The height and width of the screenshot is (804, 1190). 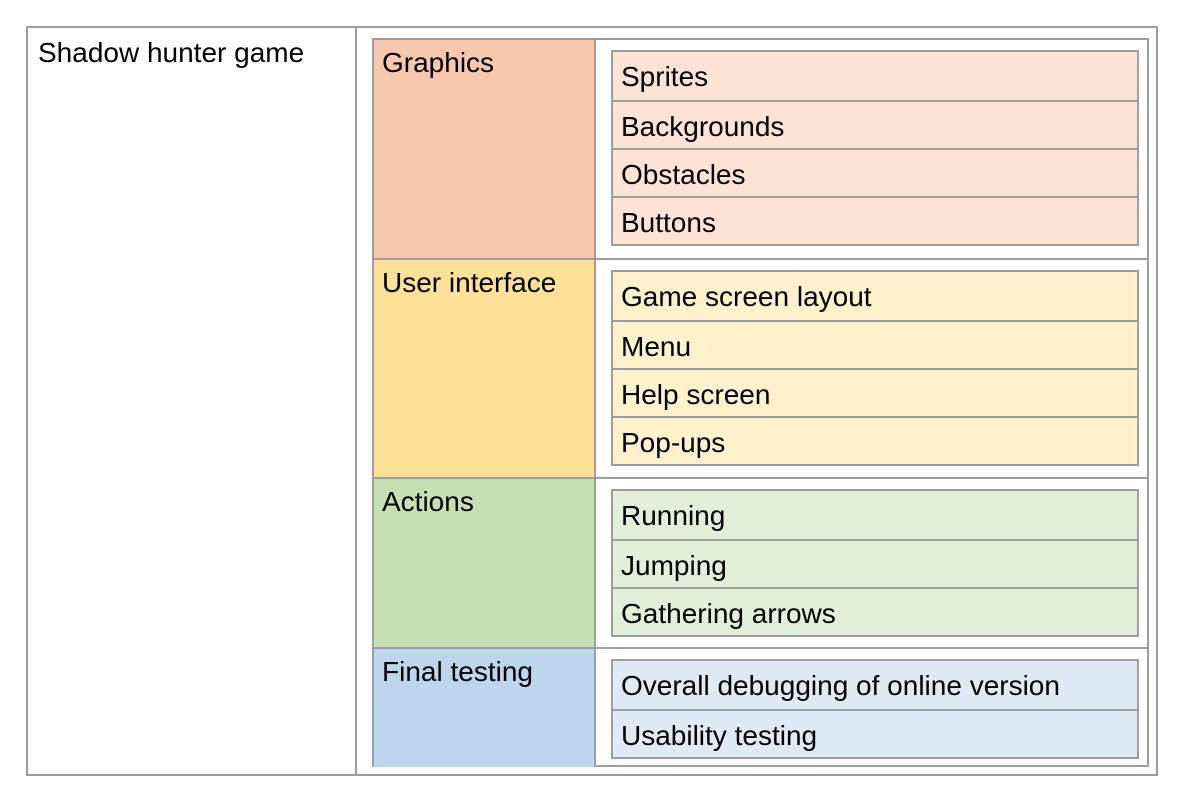 I want to click on subtask-overall-debugging: Overall debugging of online version, so click(x=840, y=685).